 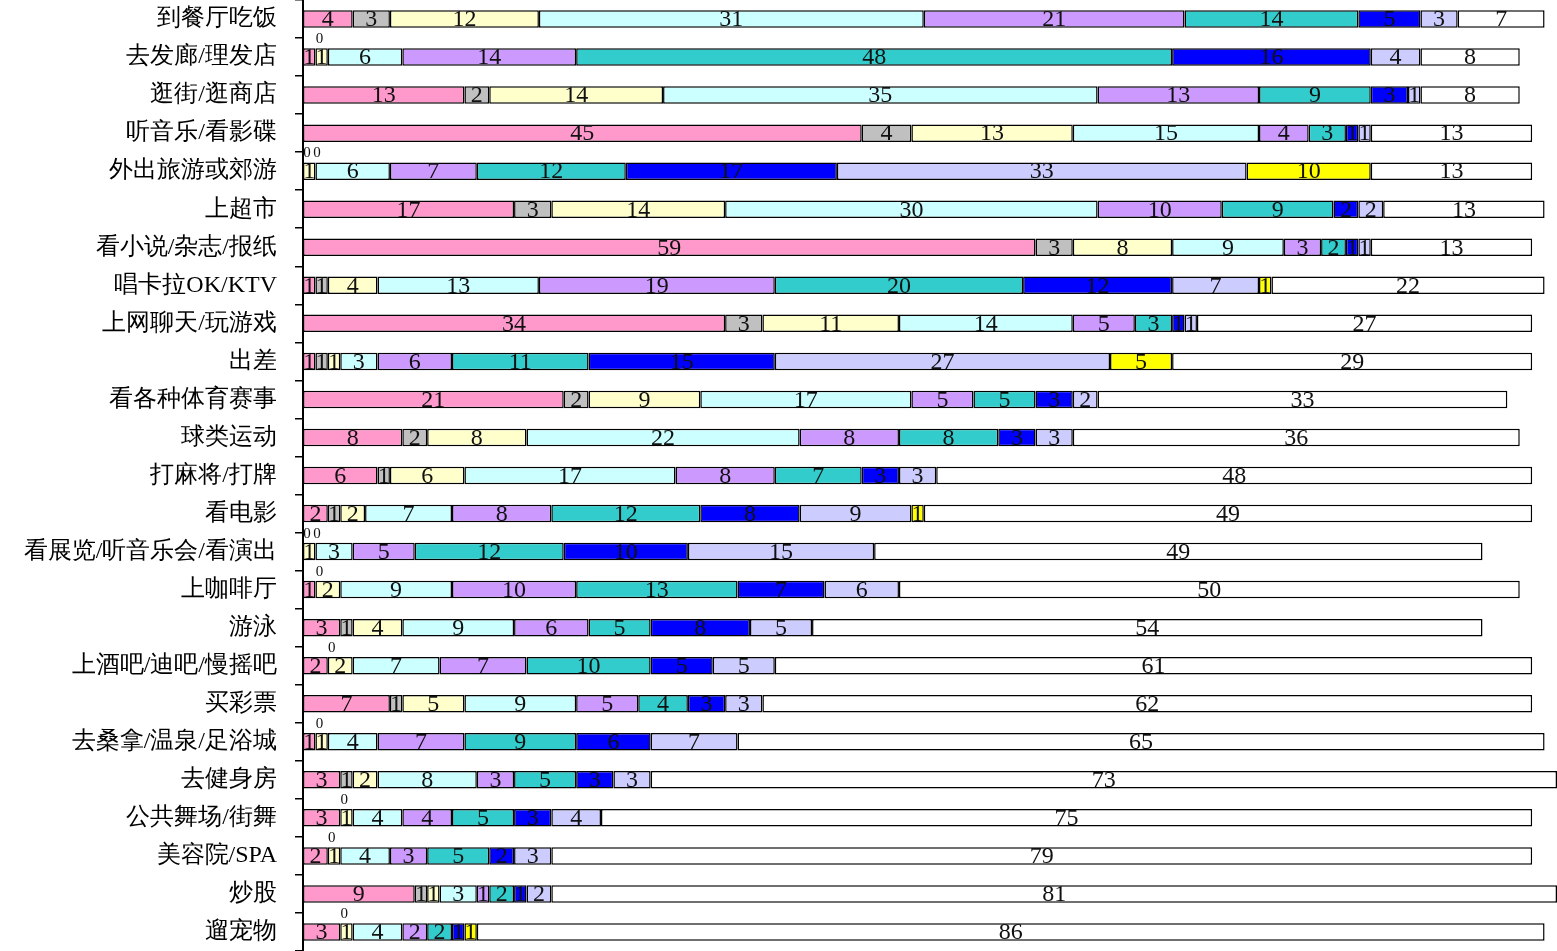 What do you see at coordinates (1054, 893) in the screenshot?
I see `data-label: 81` at bounding box center [1054, 893].